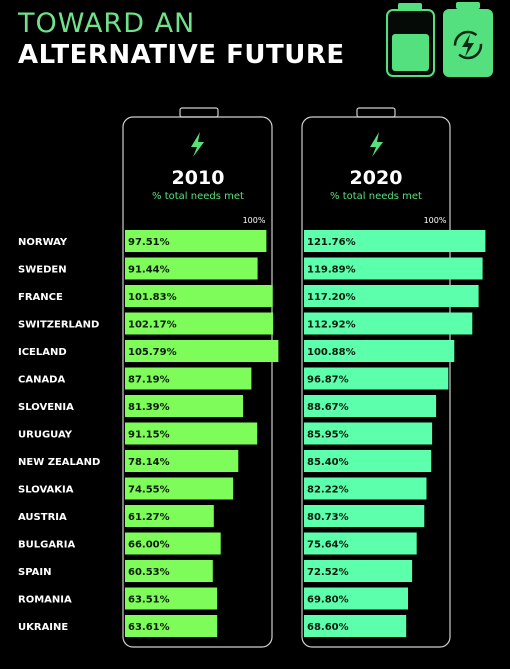 This screenshot has height=669, width=510. I want to click on category-label: URUGUAY, so click(45, 435).